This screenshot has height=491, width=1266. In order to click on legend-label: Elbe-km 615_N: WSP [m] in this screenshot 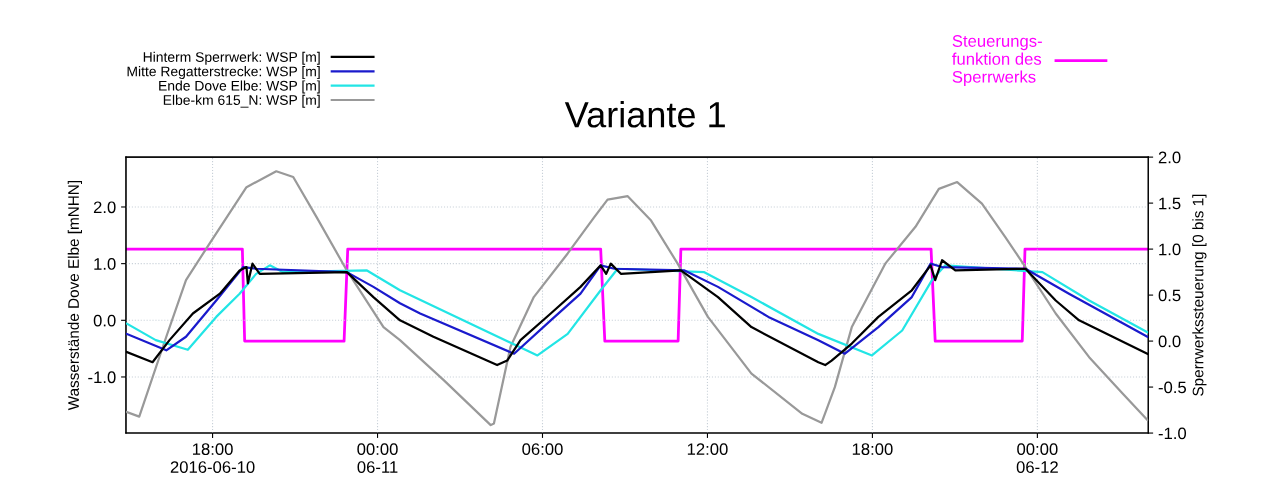, I will do `click(241, 101)`.